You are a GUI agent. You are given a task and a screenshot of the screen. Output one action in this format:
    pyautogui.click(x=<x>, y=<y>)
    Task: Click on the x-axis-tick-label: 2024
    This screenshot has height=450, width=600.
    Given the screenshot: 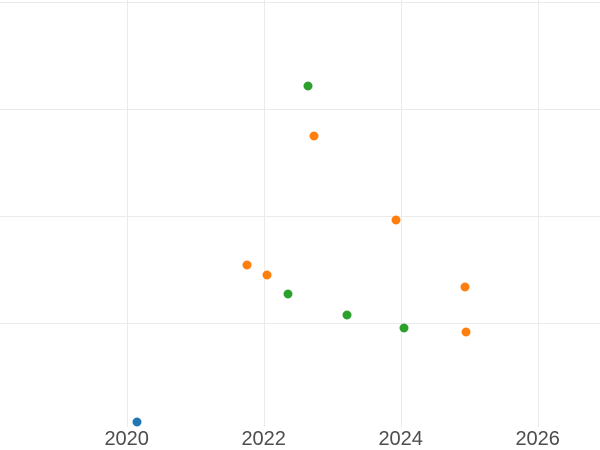 What is the action you would take?
    pyautogui.click(x=400, y=439)
    